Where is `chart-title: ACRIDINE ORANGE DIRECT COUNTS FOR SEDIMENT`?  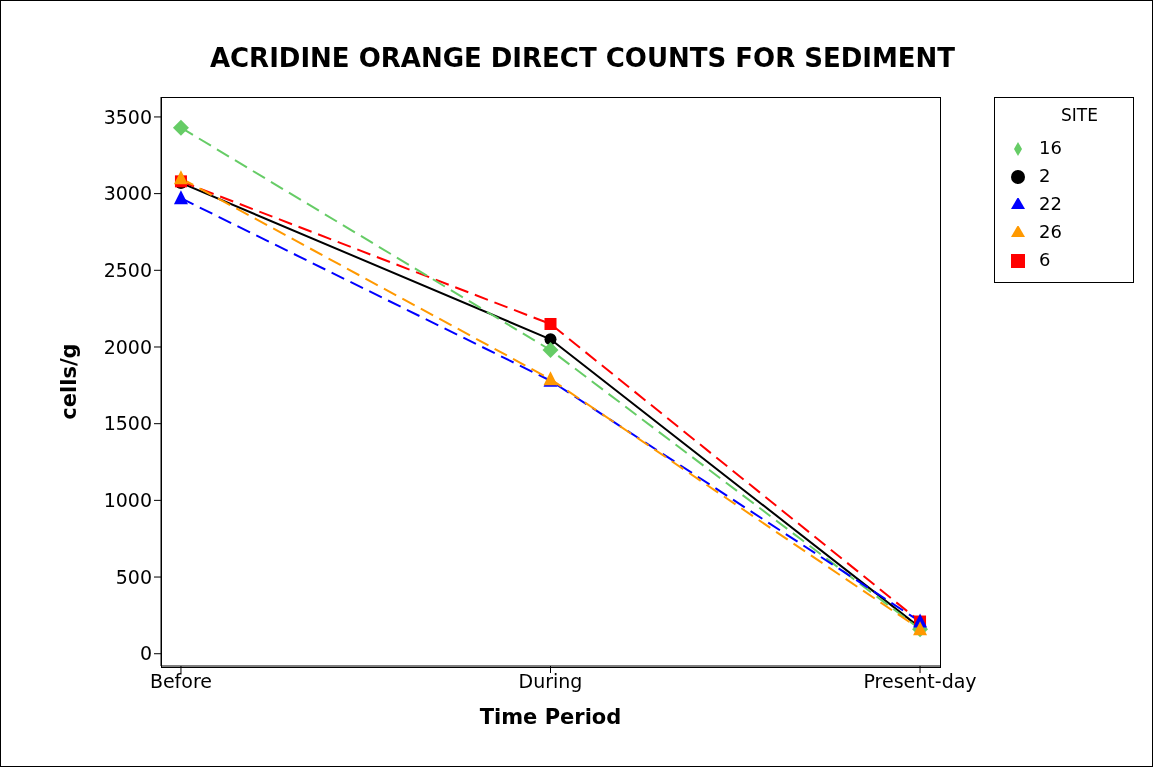
chart-title: ACRIDINE ORANGE DIRECT COUNTS FOR SEDIMENT is located at coordinates (582, 58).